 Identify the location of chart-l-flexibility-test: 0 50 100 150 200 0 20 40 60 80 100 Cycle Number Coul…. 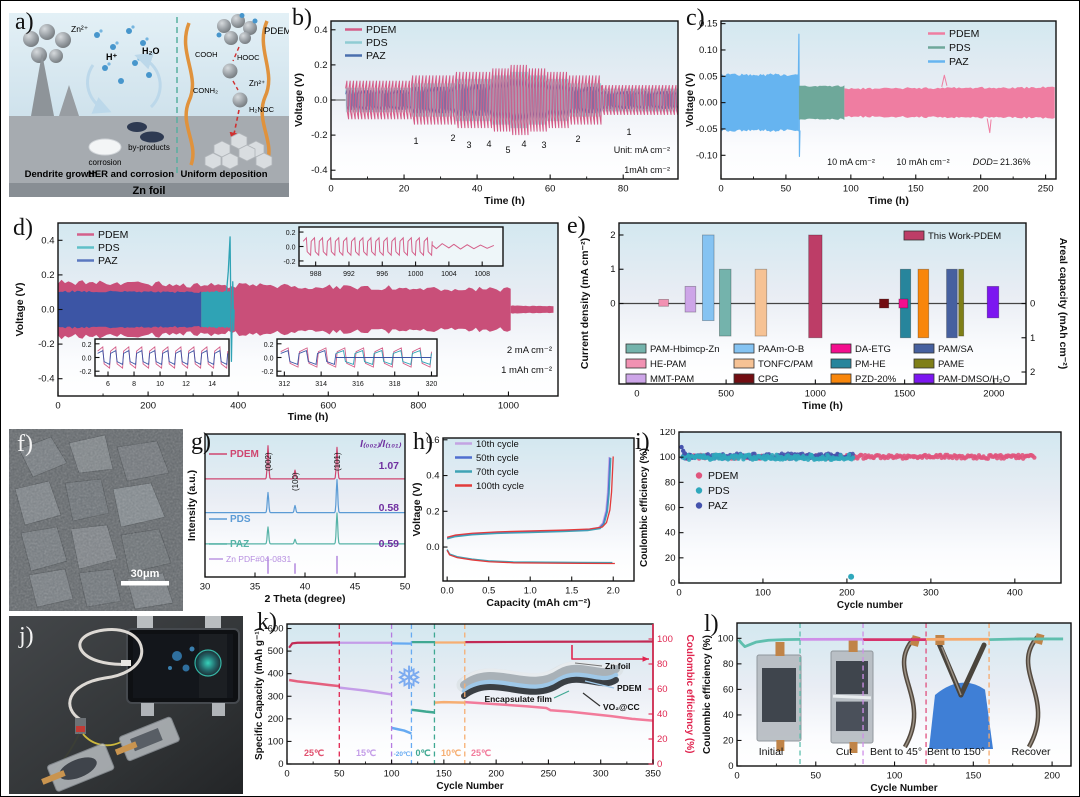
(890, 703).